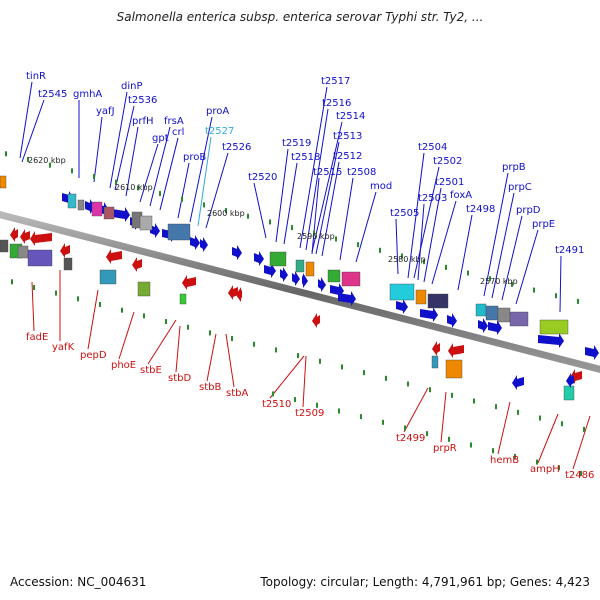 The image size is (600, 600). Describe the element at coordinates (276, 404) in the screenshot. I see `gene-label-t2510: t2510` at that location.